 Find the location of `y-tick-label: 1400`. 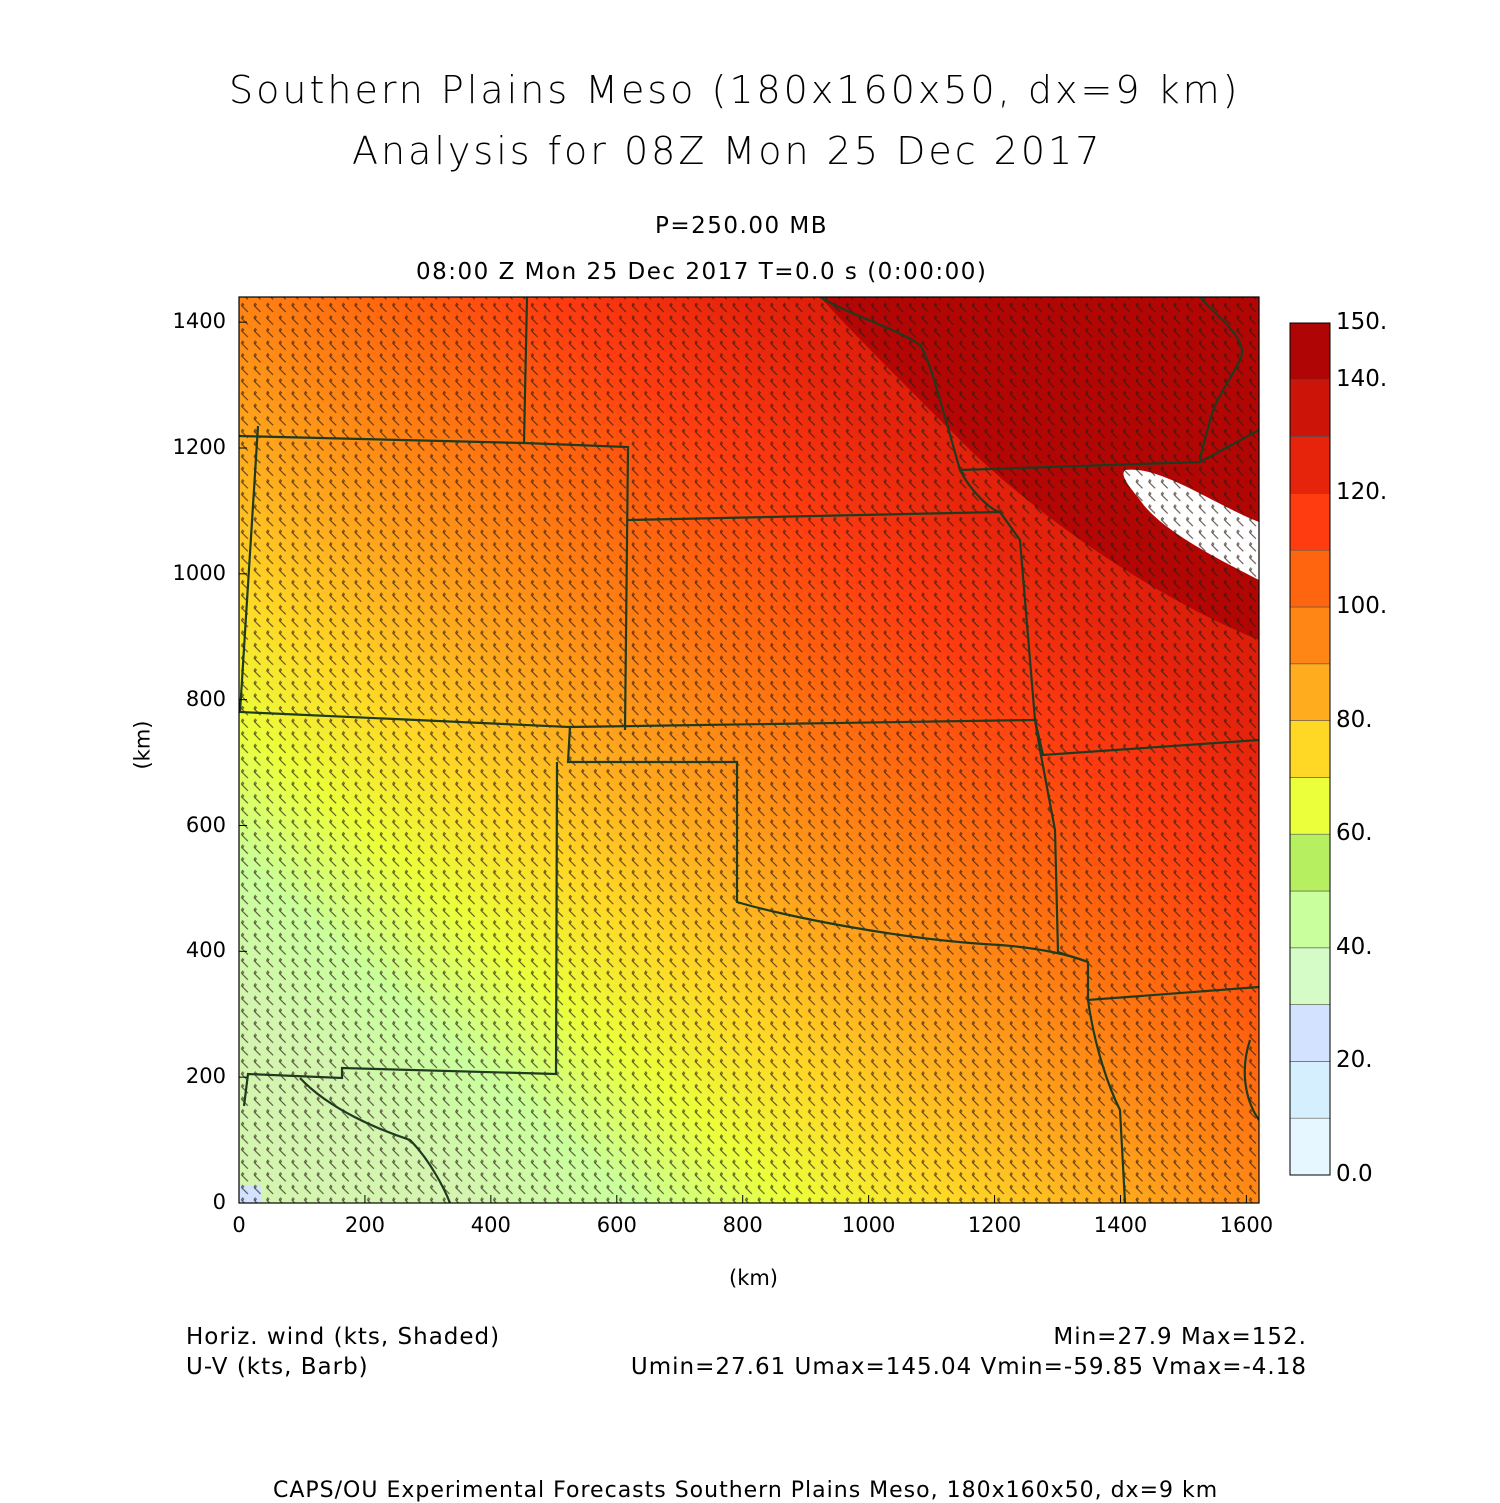

y-tick-label: 1400 is located at coordinates (199, 321).